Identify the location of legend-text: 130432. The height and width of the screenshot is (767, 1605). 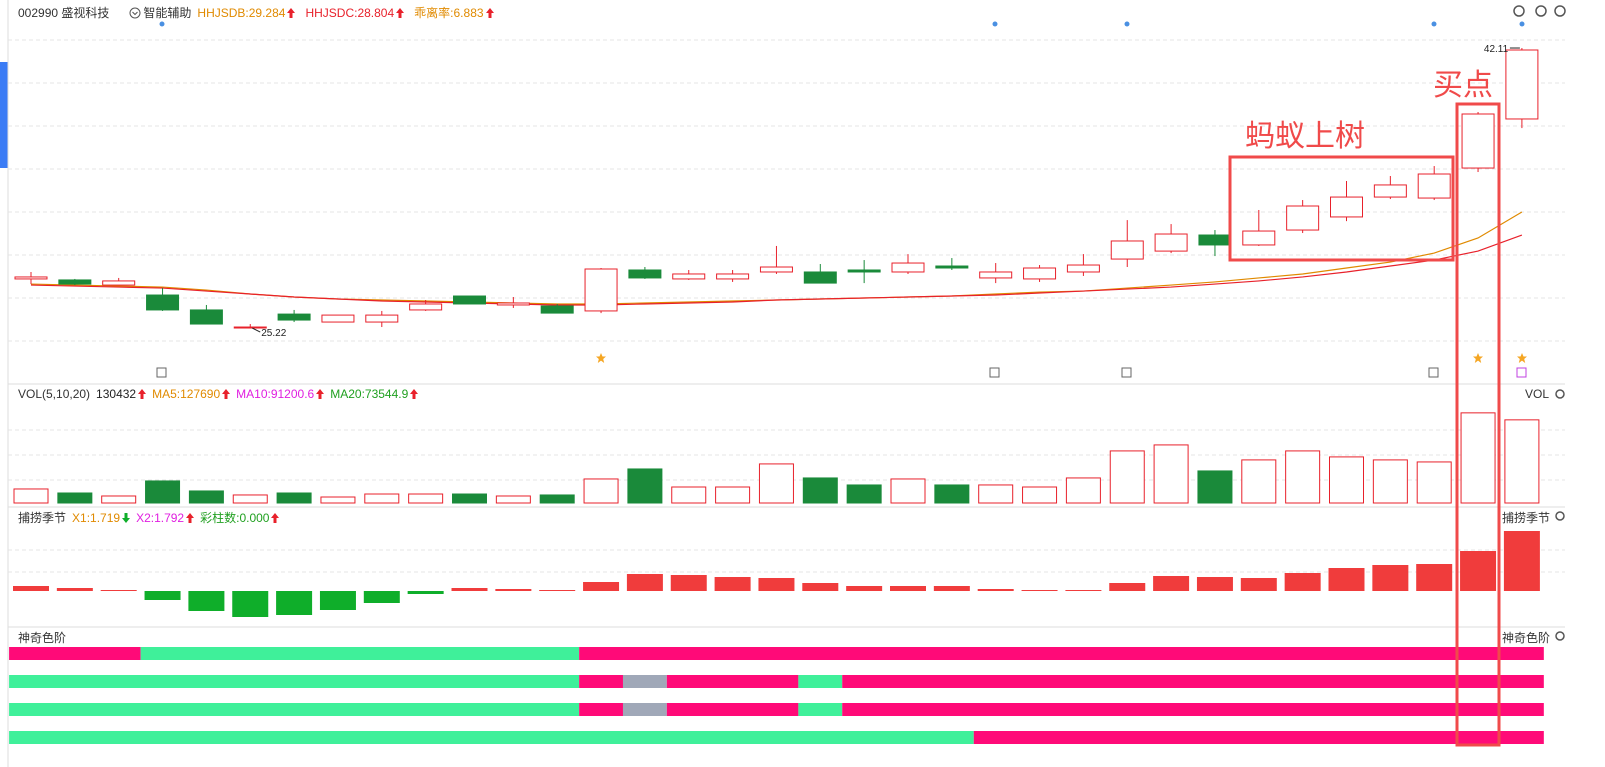
(116, 394).